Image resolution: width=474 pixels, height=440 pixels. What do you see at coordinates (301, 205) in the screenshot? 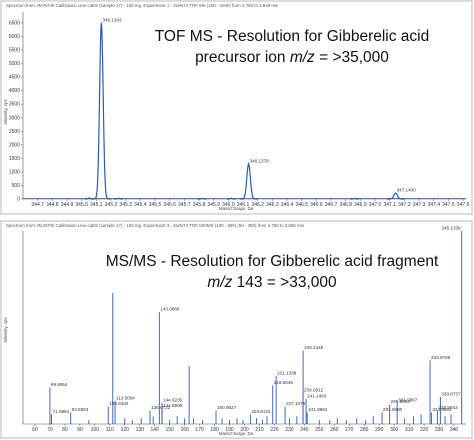
I see `x-tick-label: 346.5` at bounding box center [301, 205].